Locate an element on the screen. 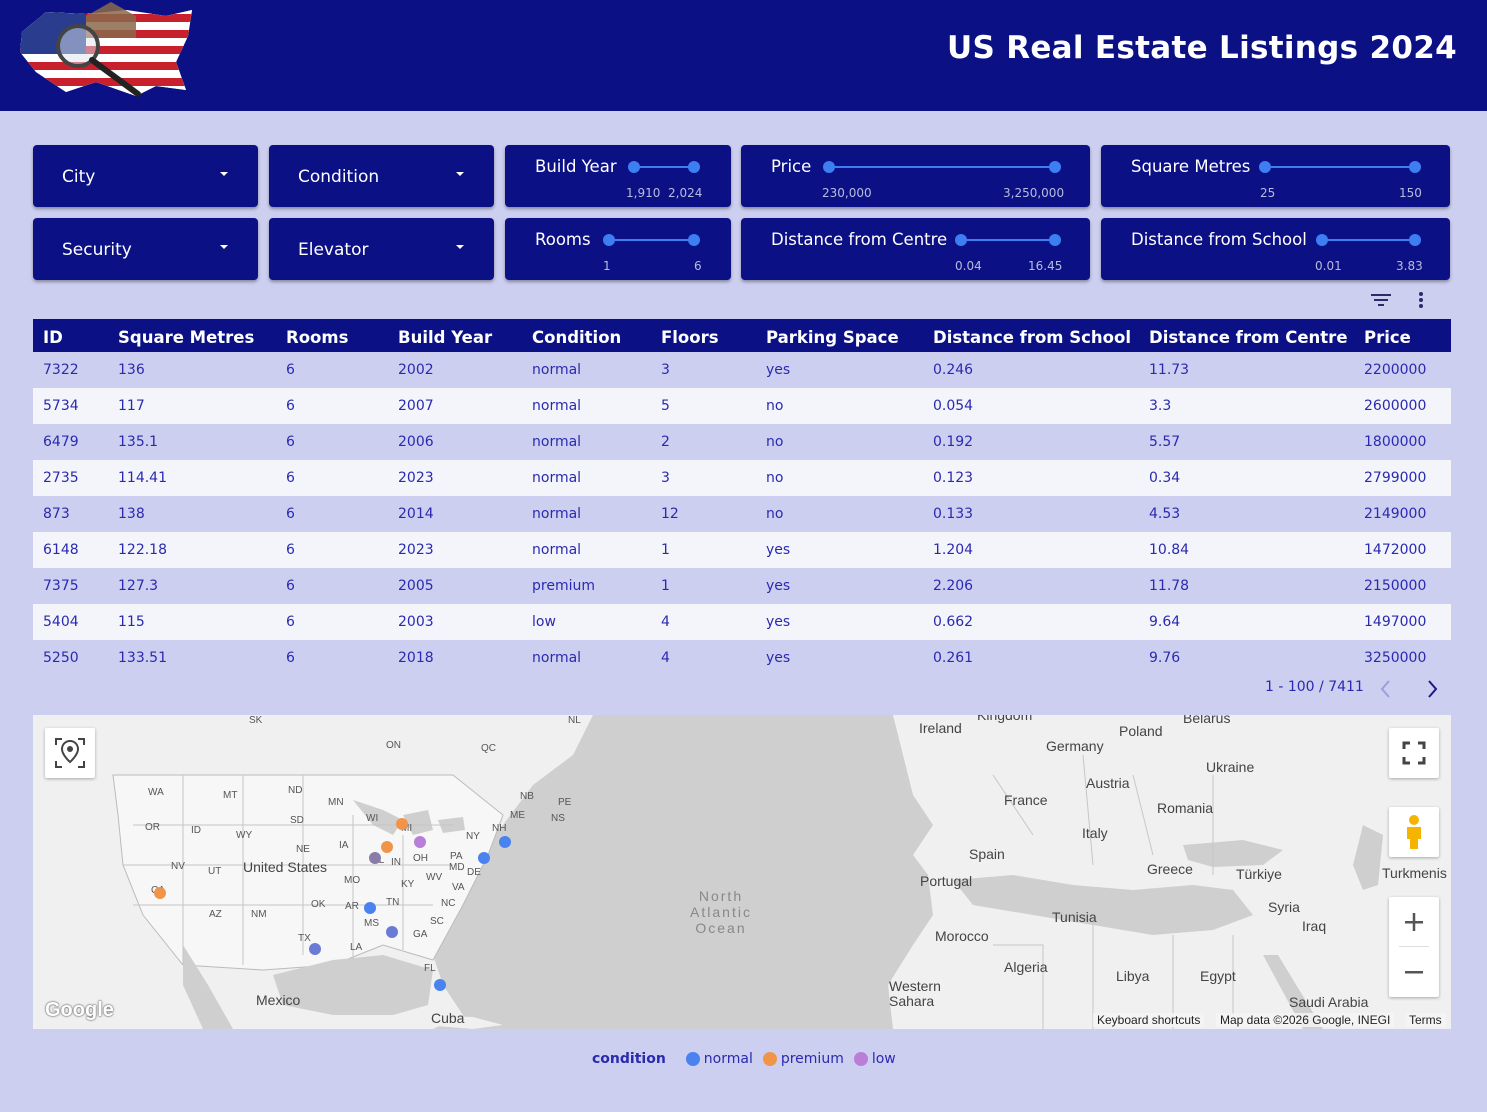  security-dropdown: Security is located at coordinates (145, 249).